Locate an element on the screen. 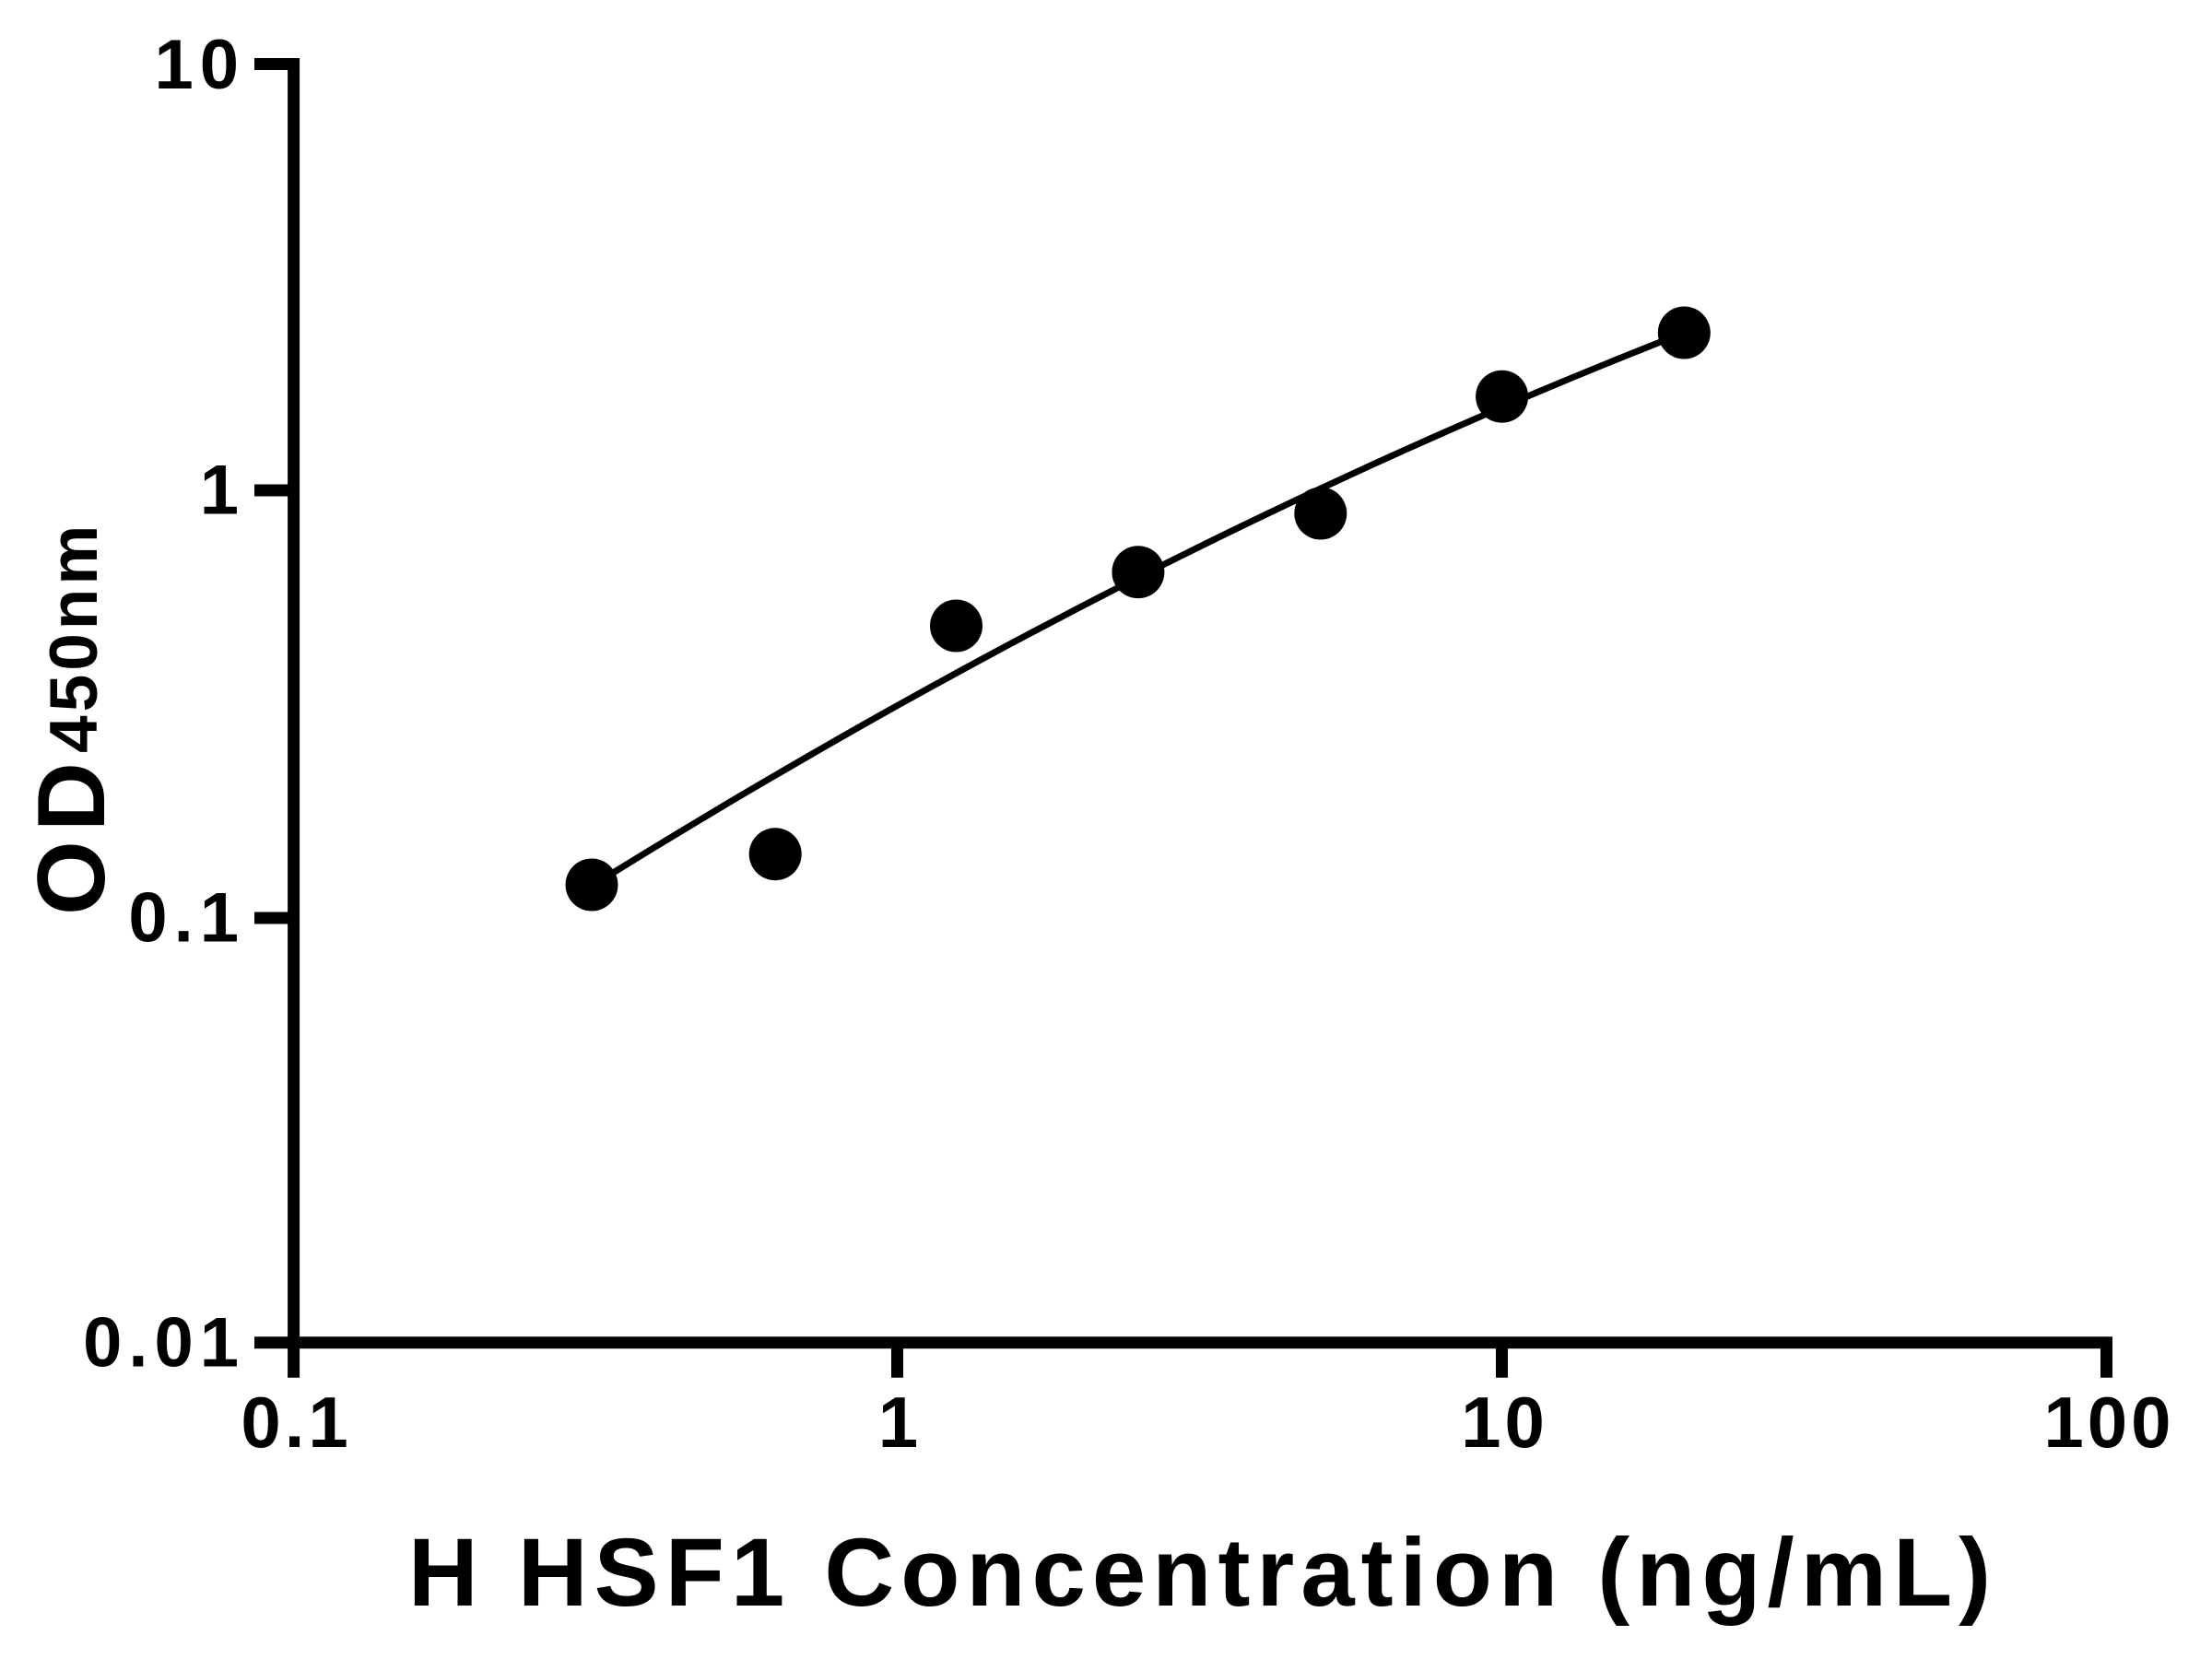  svg-text: 100 is located at coordinates (2108, 1422).